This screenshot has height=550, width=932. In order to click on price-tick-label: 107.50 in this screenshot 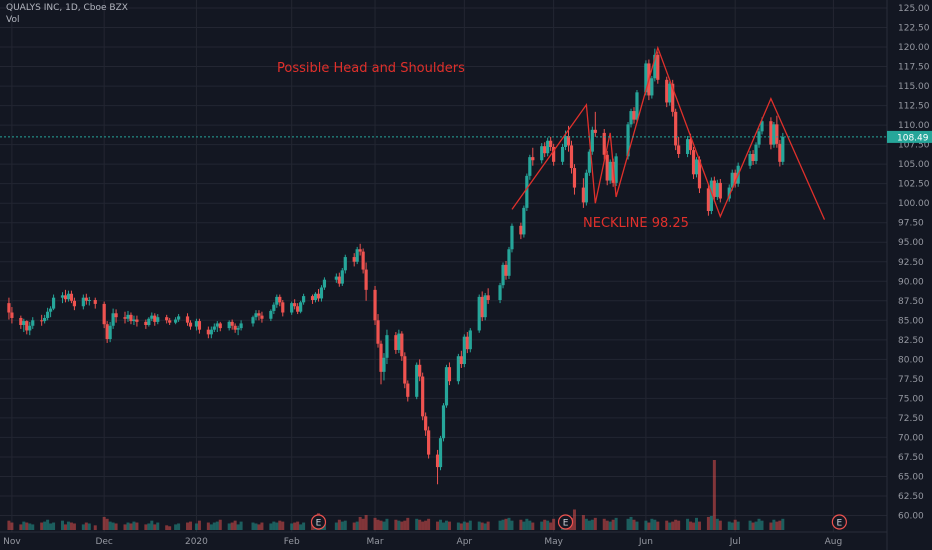, I will do `click(914, 146)`.